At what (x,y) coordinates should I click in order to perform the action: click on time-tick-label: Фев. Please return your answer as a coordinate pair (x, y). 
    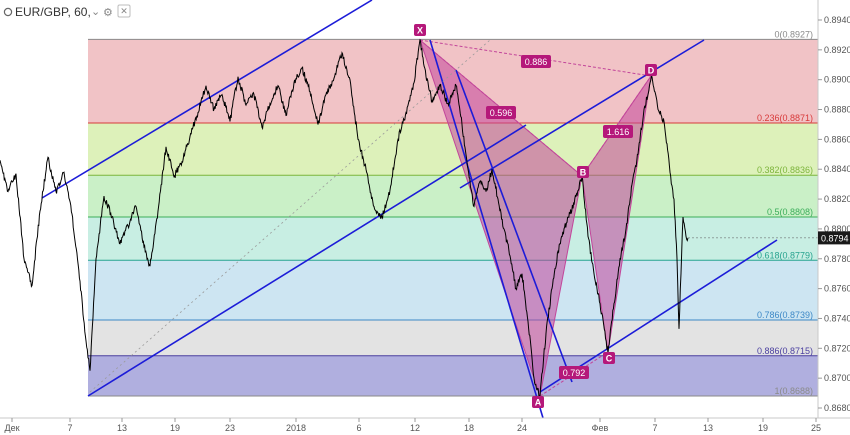
    Looking at the image, I should click on (600, 428).